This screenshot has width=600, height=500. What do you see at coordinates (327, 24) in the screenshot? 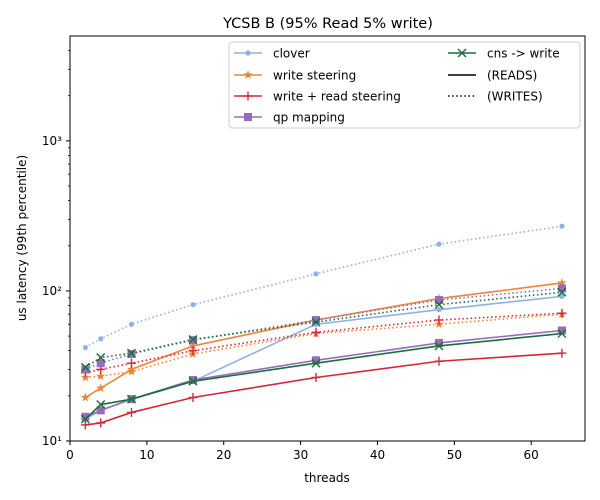
I see `chart-title: YCSB B (95% Read 5% write)` at bounding box center [327, 24].